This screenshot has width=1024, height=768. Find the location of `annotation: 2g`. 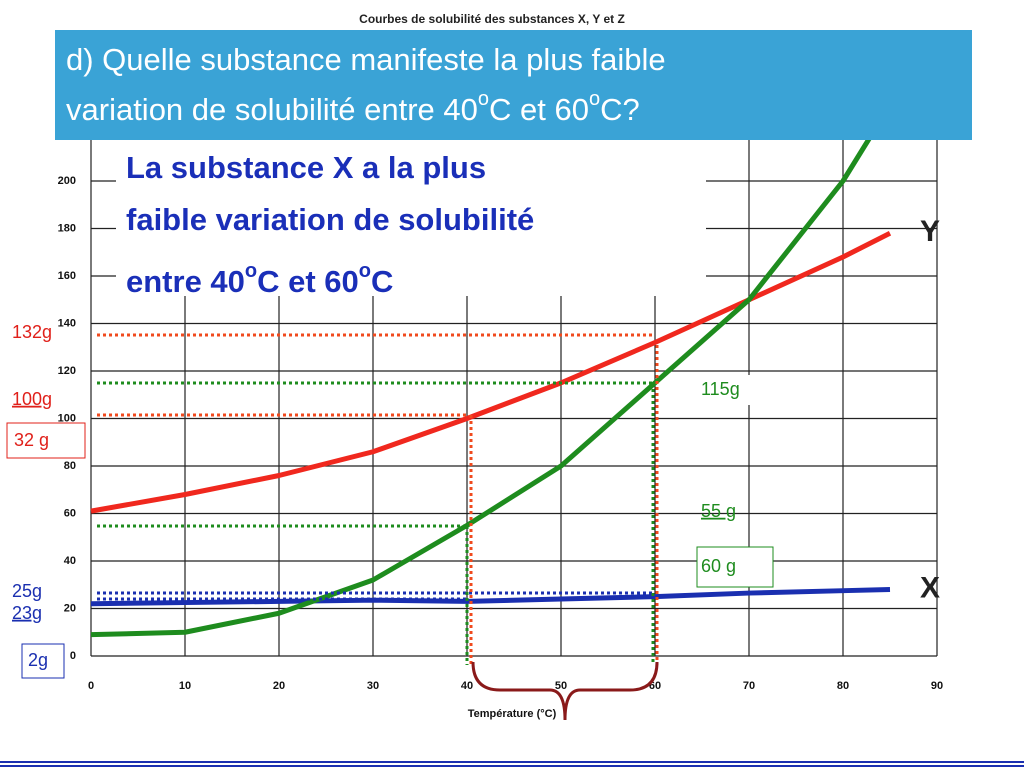

annotation: 2g is located at coordinates (38, 660).